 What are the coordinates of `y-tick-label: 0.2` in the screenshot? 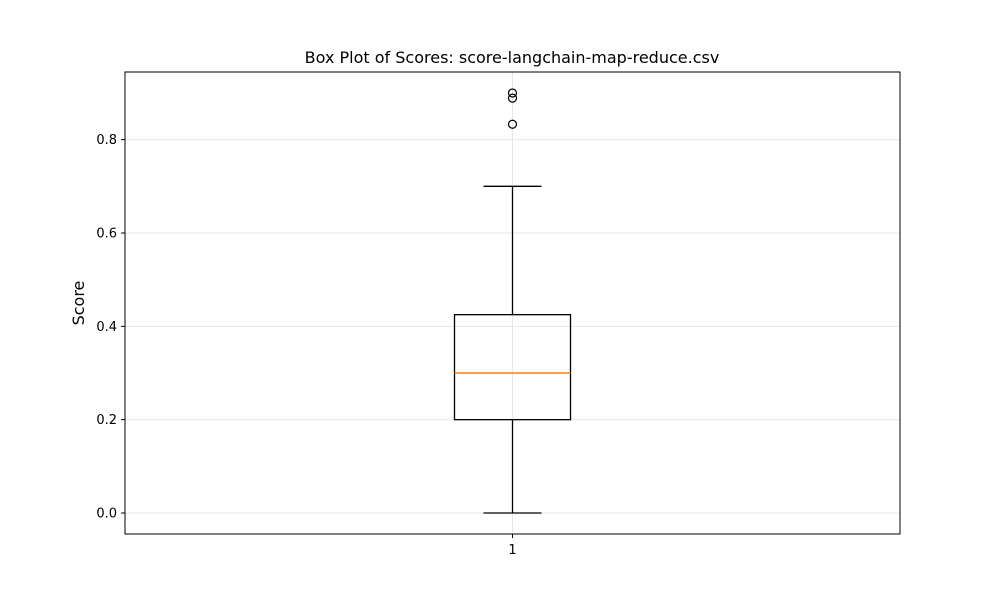 It's located at (106, 420).